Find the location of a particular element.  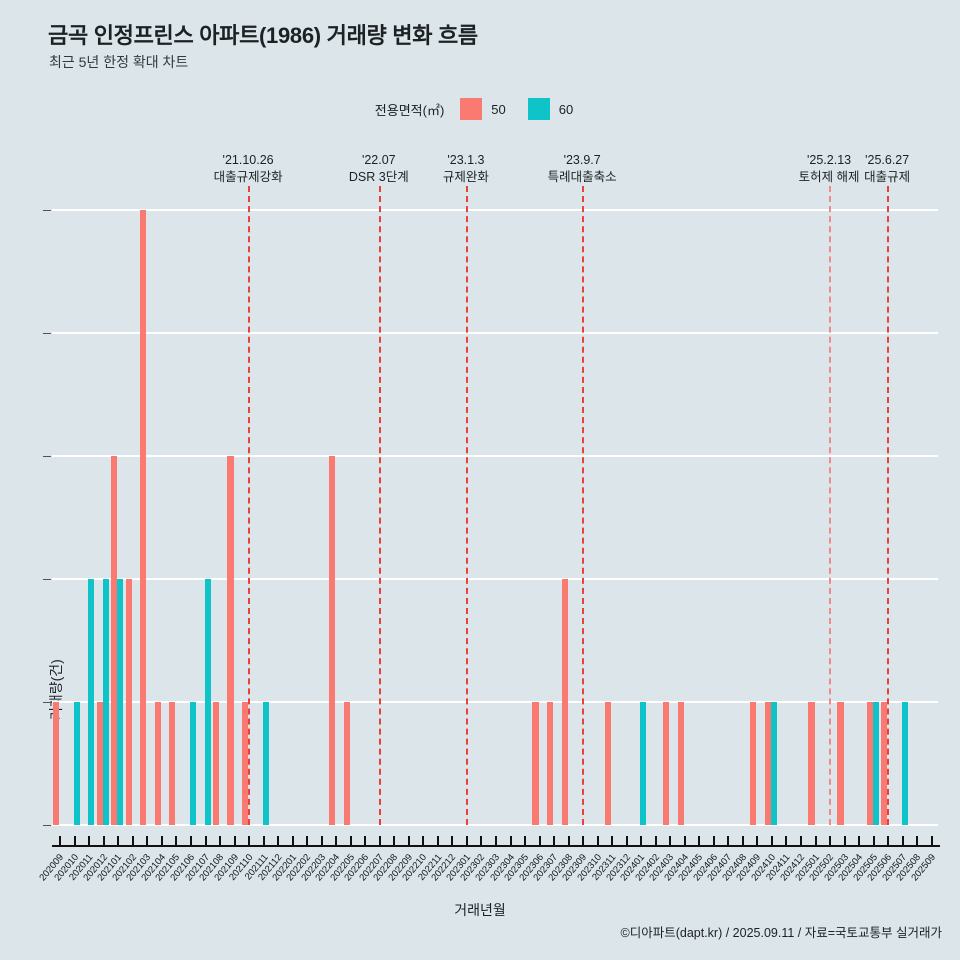

annotation-date: '23.9.7 is located at coordinates (582, 160).